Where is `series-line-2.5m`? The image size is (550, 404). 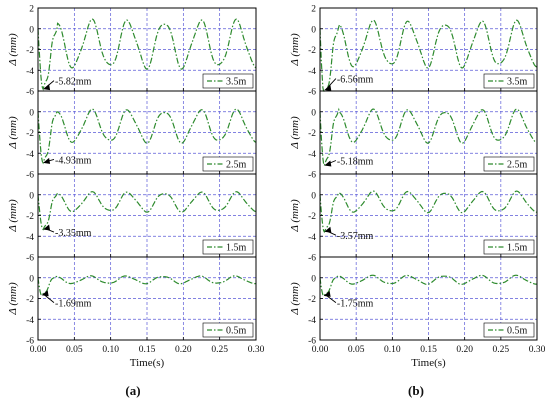
series-line-2.5m is located at coordinates (428, 137).